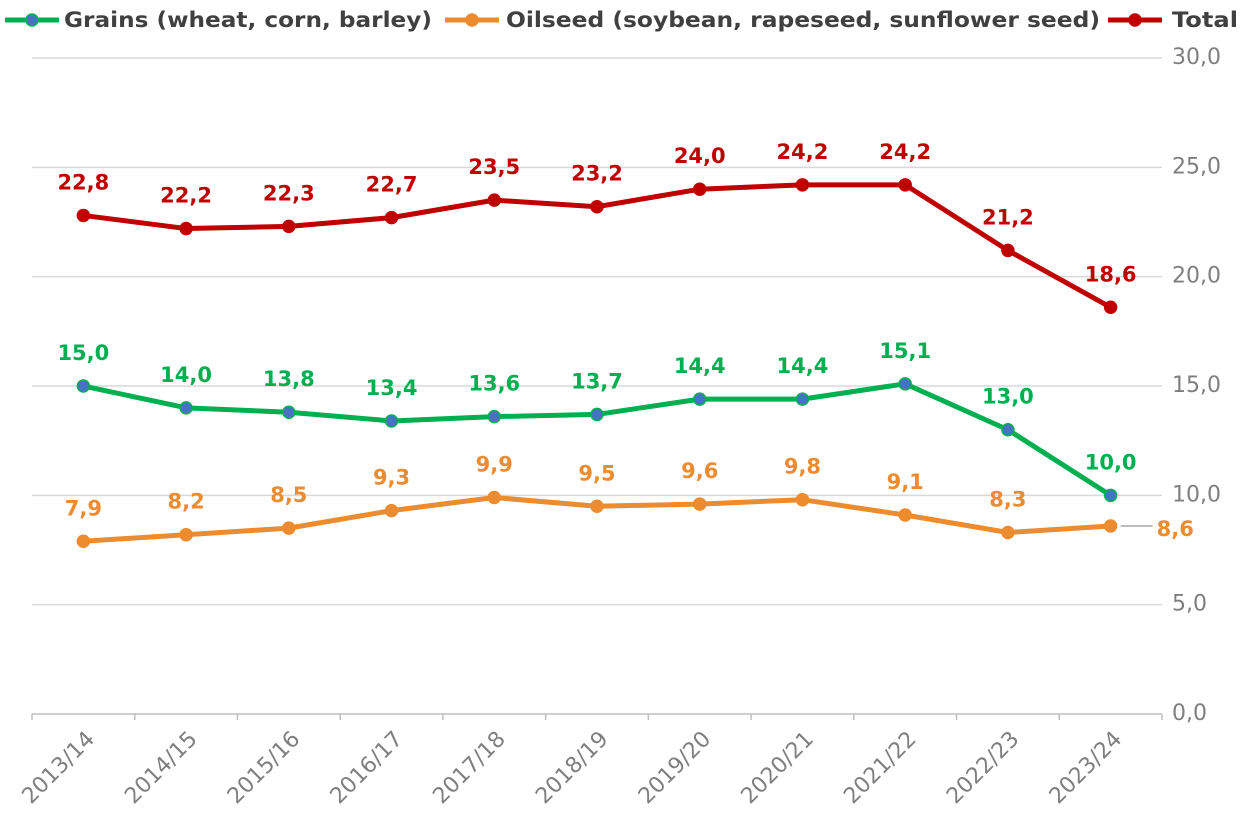 This screenshot has width=1242, height=829. Describe the element at coordinates (367, 768) in the screenshot. I see `x-tick-label: 2016/17` at that location.